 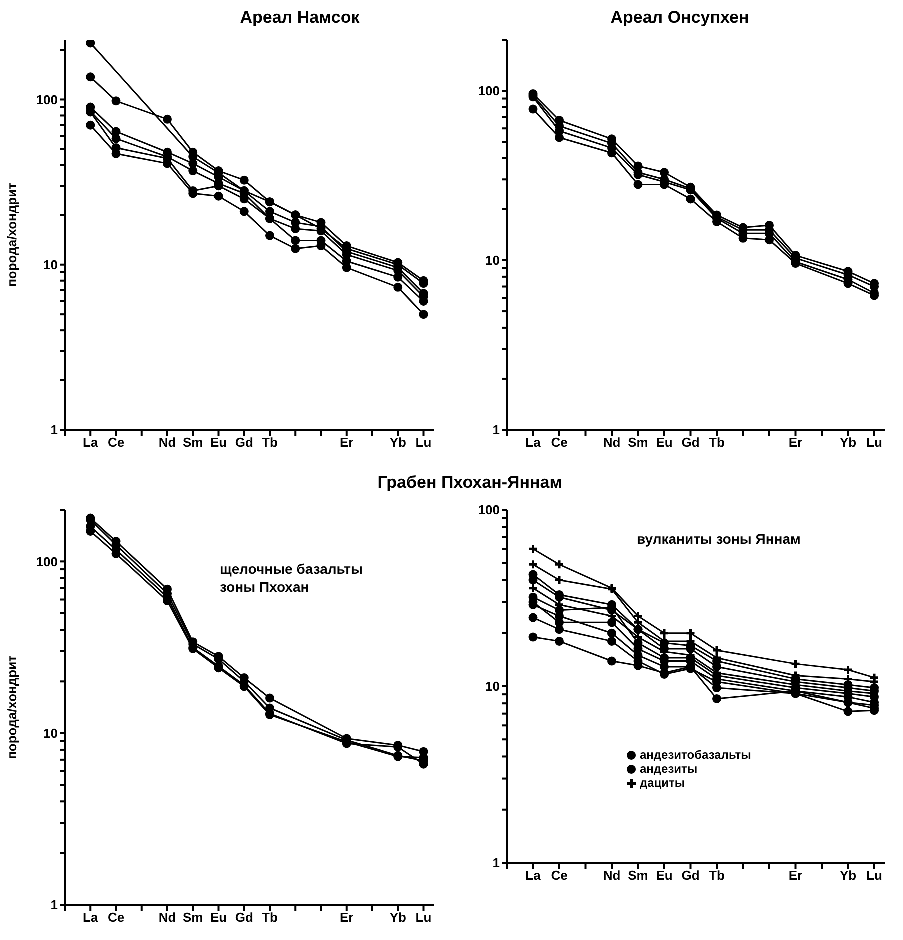 What do you see at coordinates (696, 755) in the screenshot?
I see `legend-label: андезитобазальты` at bounding box center [696, 755].